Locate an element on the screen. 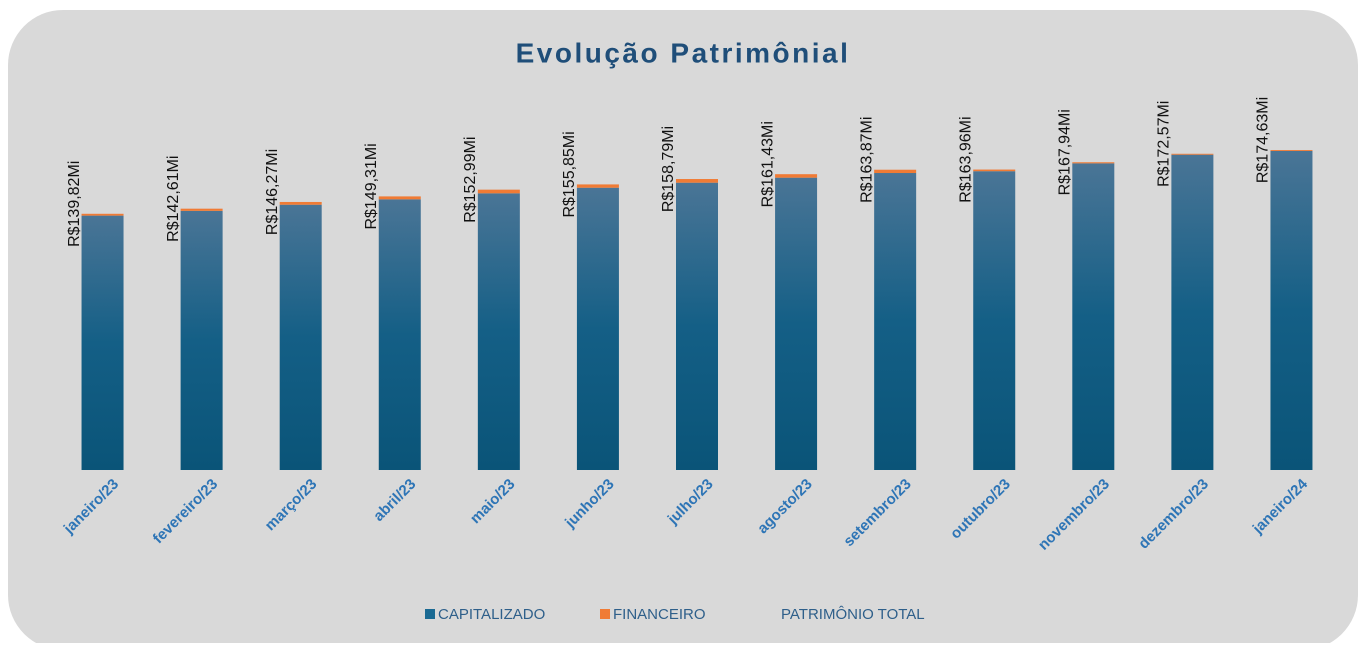 The width and height of the screenshot is (1362, 648). total-data-label: R$139,82Mi is located at coordinates (74, 204).